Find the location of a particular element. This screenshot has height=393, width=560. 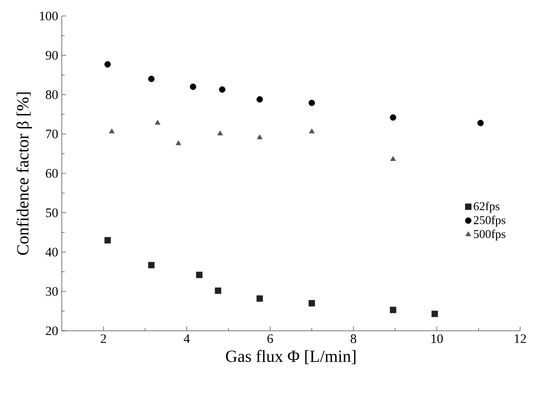

y-axis-title: Confidence factor β [%] is located at coordinates (24, 174).